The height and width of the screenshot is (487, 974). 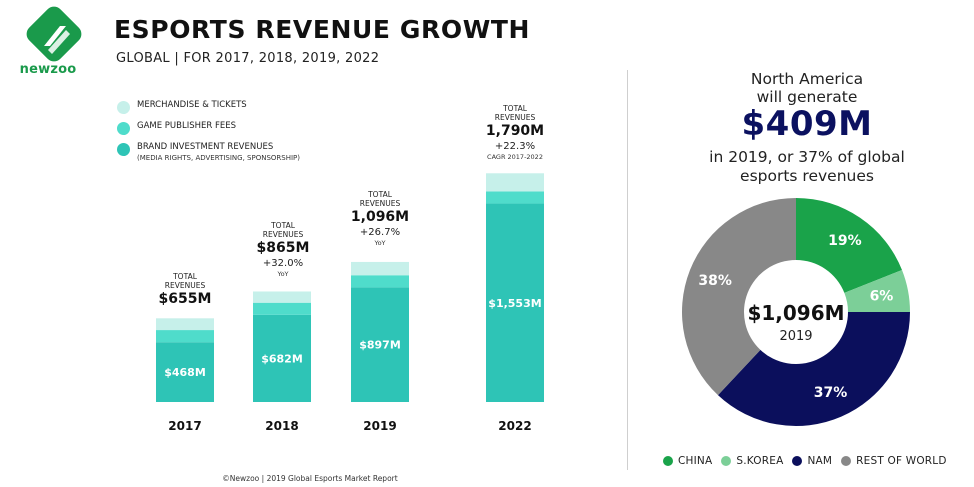 What do you see at coordinates (248, 58) in the screenshot?
I see `chart-subtitle: GLOBAL | FOR 2017, 2018, 2019, 2022` at bounding box center [248, 58].